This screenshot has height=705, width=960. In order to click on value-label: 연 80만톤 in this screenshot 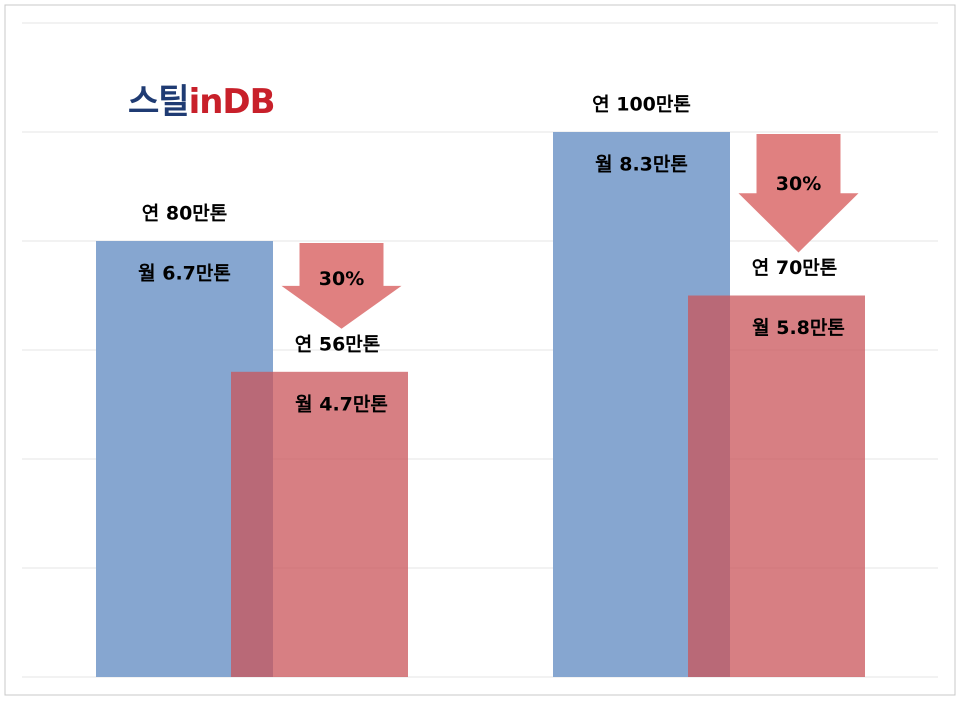, I will do `click(185, 214)`.